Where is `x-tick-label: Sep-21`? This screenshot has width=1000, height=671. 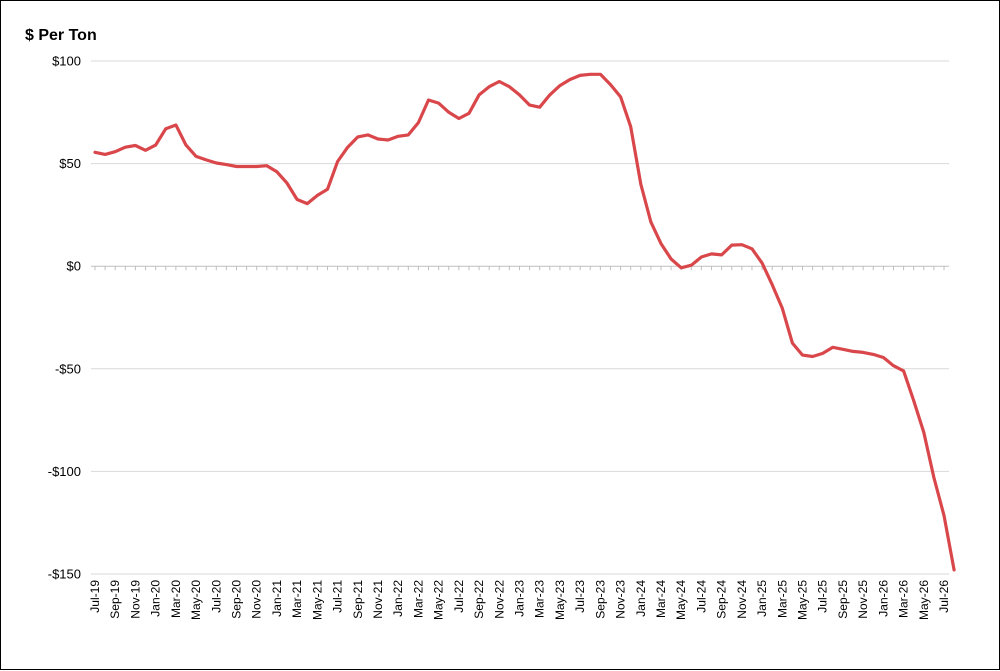
x-tick-label: Sep-21 is located at coordinates (358, 599).